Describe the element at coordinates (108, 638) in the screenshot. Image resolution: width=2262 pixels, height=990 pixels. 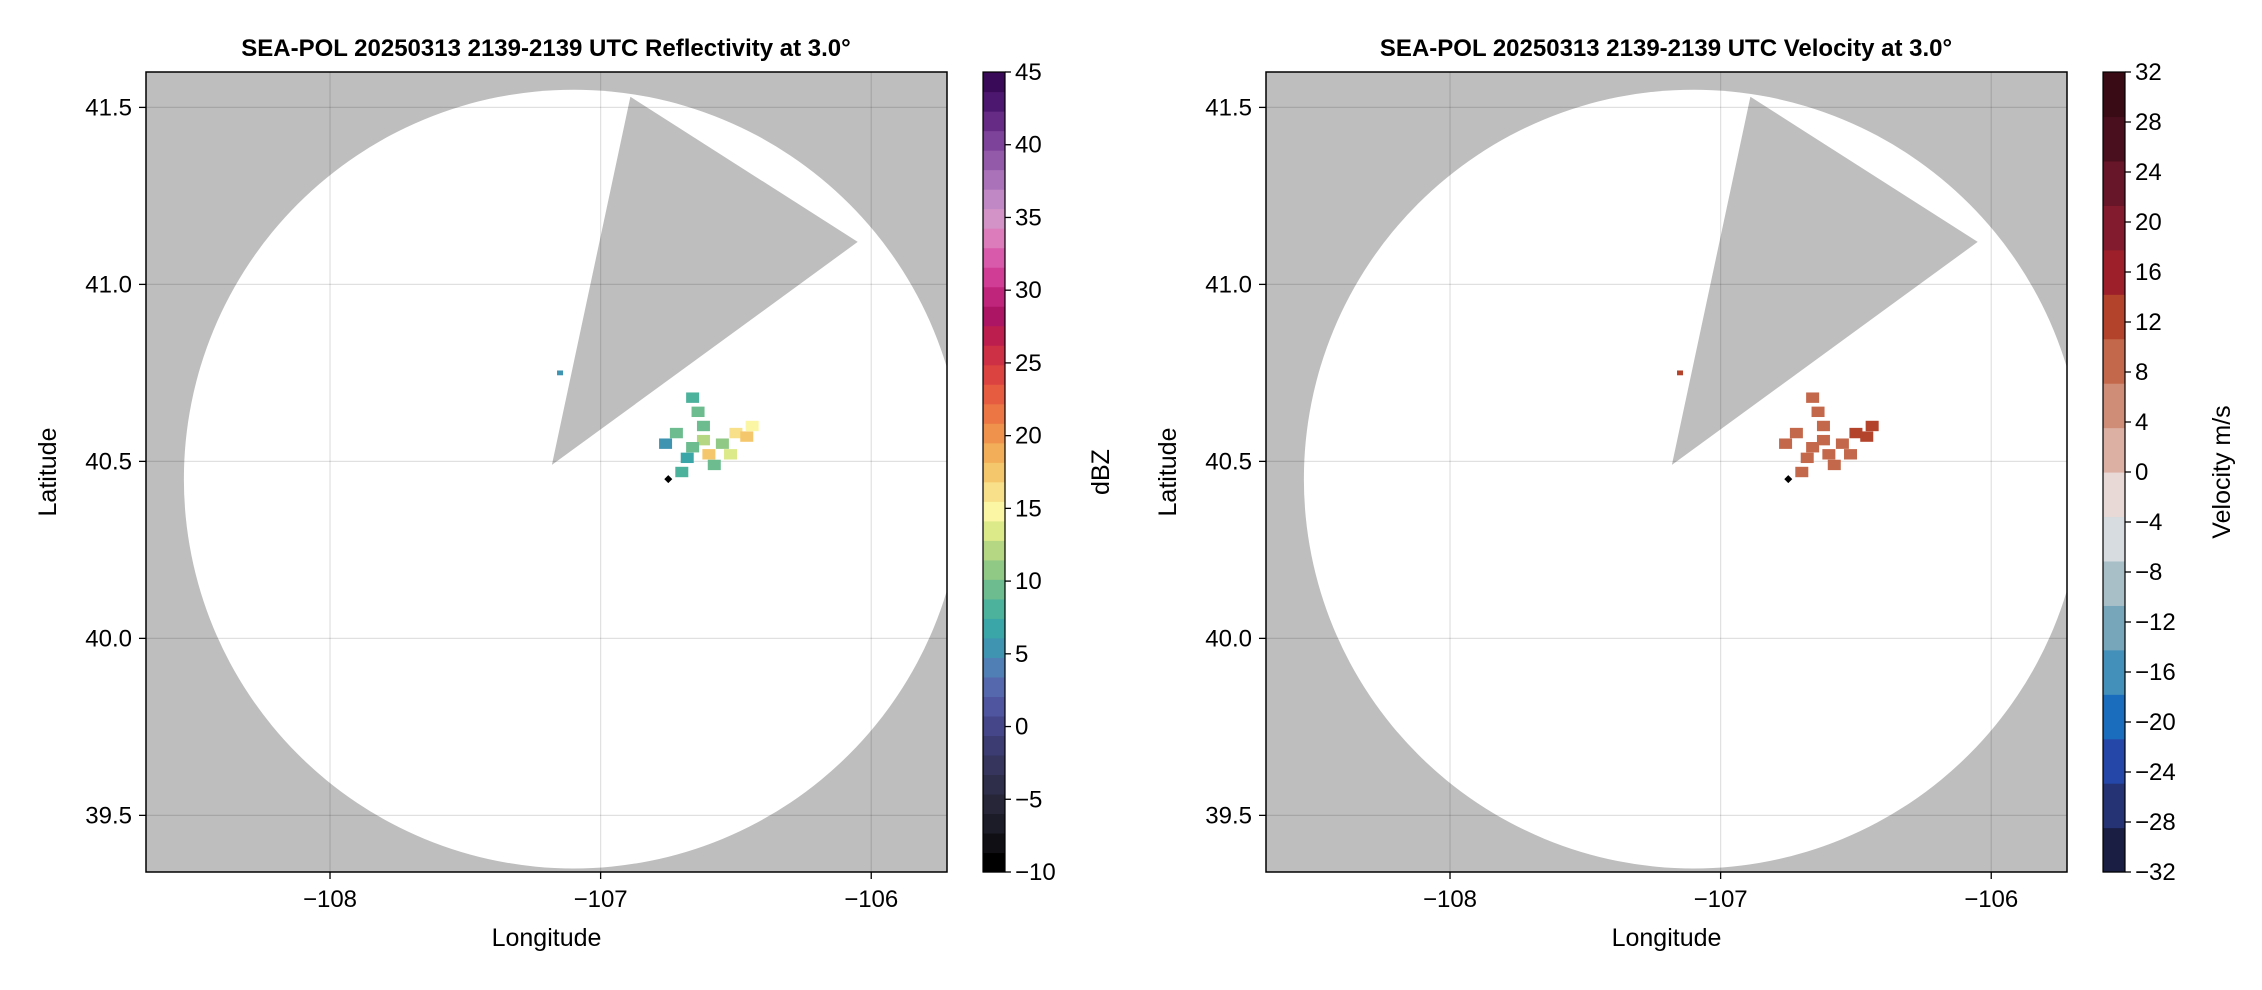
I see `refl-ytick-label: 40.0` at that location.